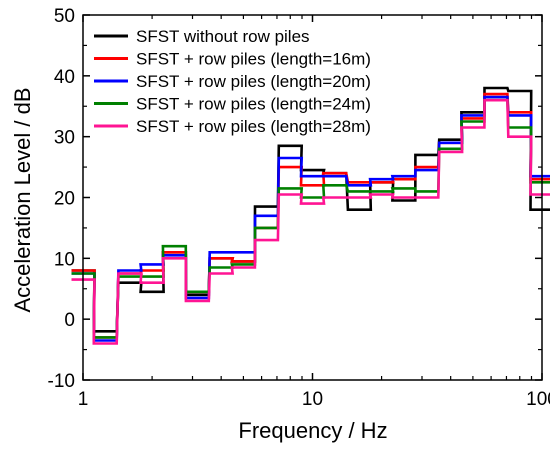  Describe the element at coordinates (253, 104) in the screenshot. I see `legend-entry-4: SFST + row piles (length=24m)` at that location.